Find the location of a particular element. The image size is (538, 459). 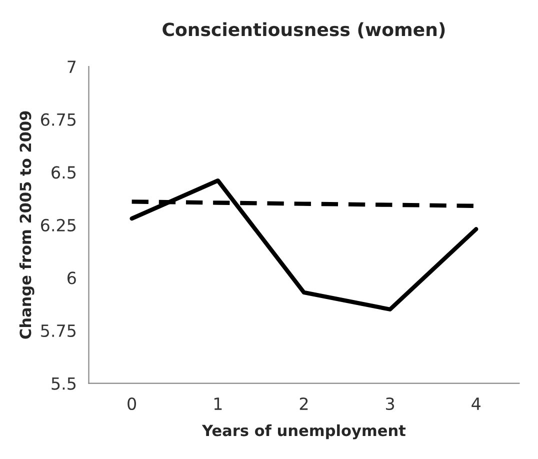

y-tick-label: 7 is located at coordinates (72, 66).